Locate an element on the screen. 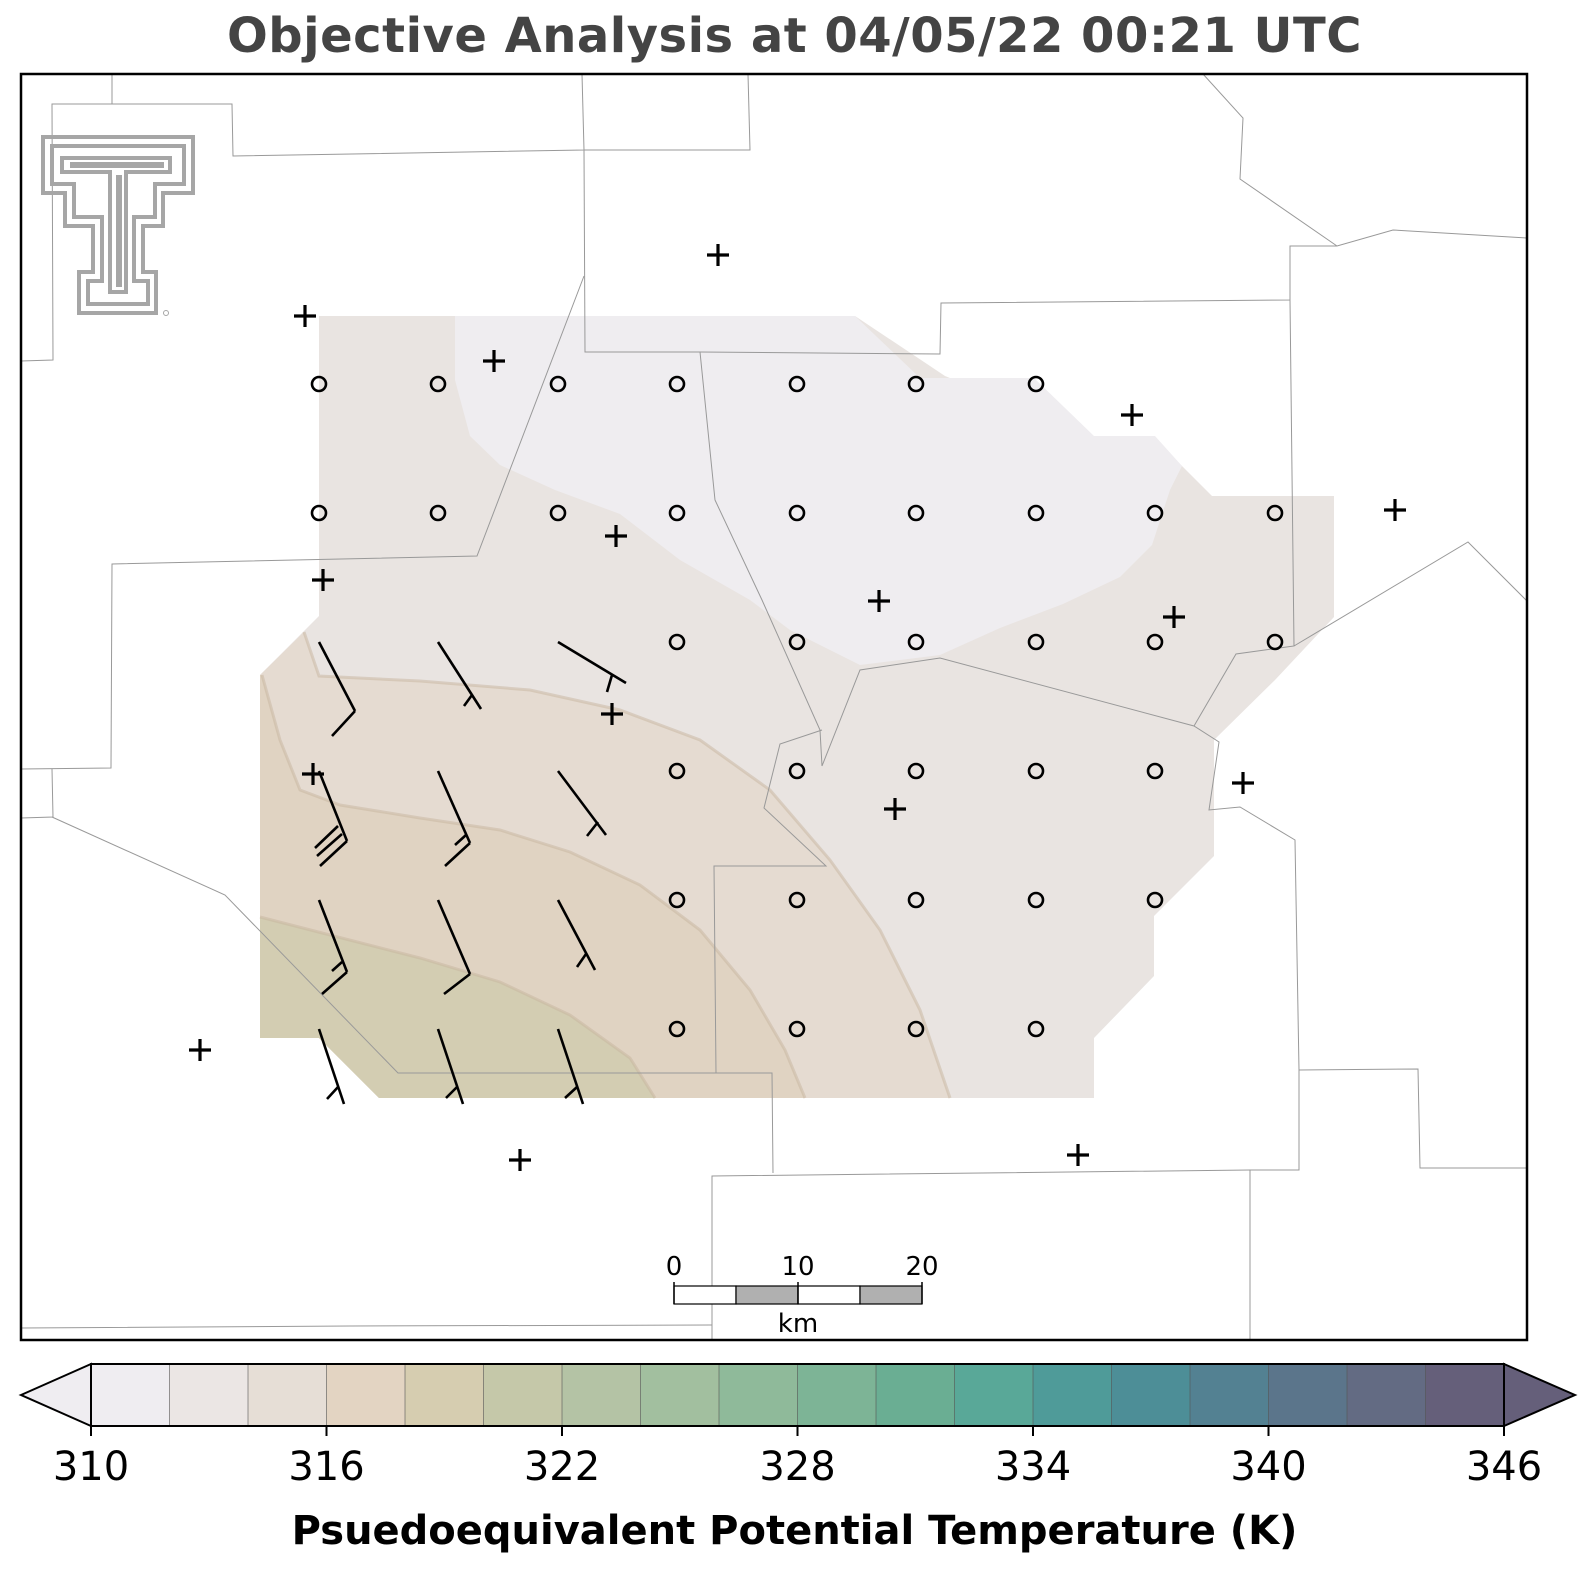 The height and width of the screenshot is (1576, 1589). colorbar-tick-label: 316 is located at coordinates (326, 1467).